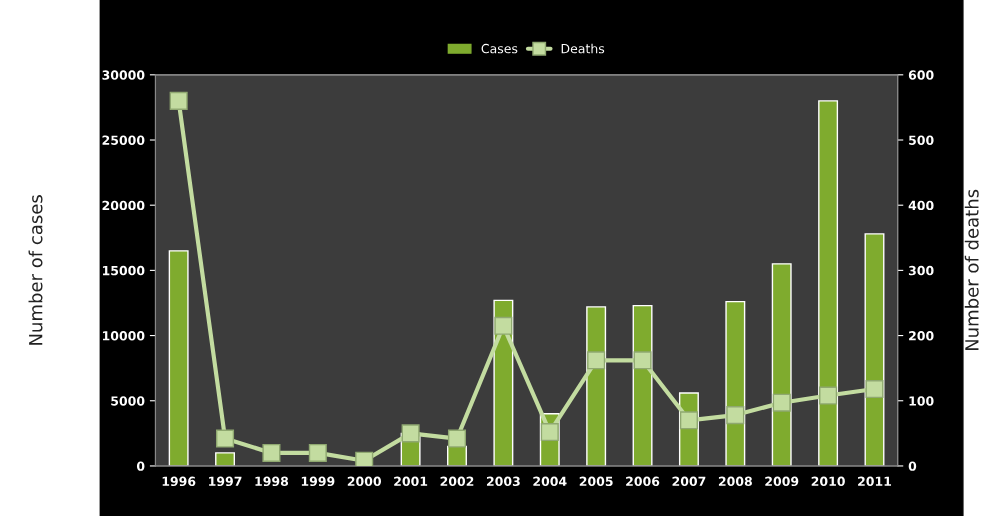  I want to click on x-tick-label: 1996, so click(179, 481).